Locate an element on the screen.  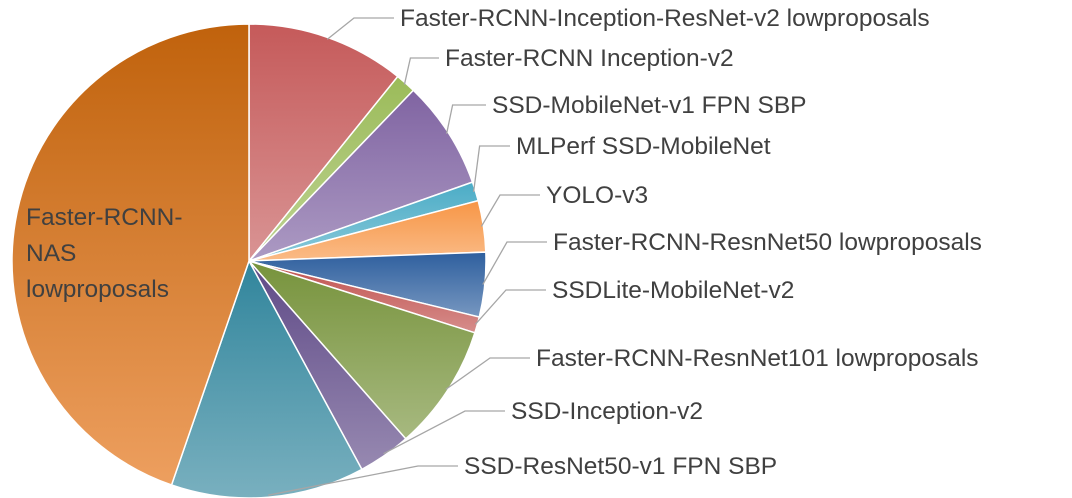
slice-label-ssd-resnet50-v1-fpn-sbp: SSD-ResNet50-v1 FPN SBP is located at coordinates (620, 466).